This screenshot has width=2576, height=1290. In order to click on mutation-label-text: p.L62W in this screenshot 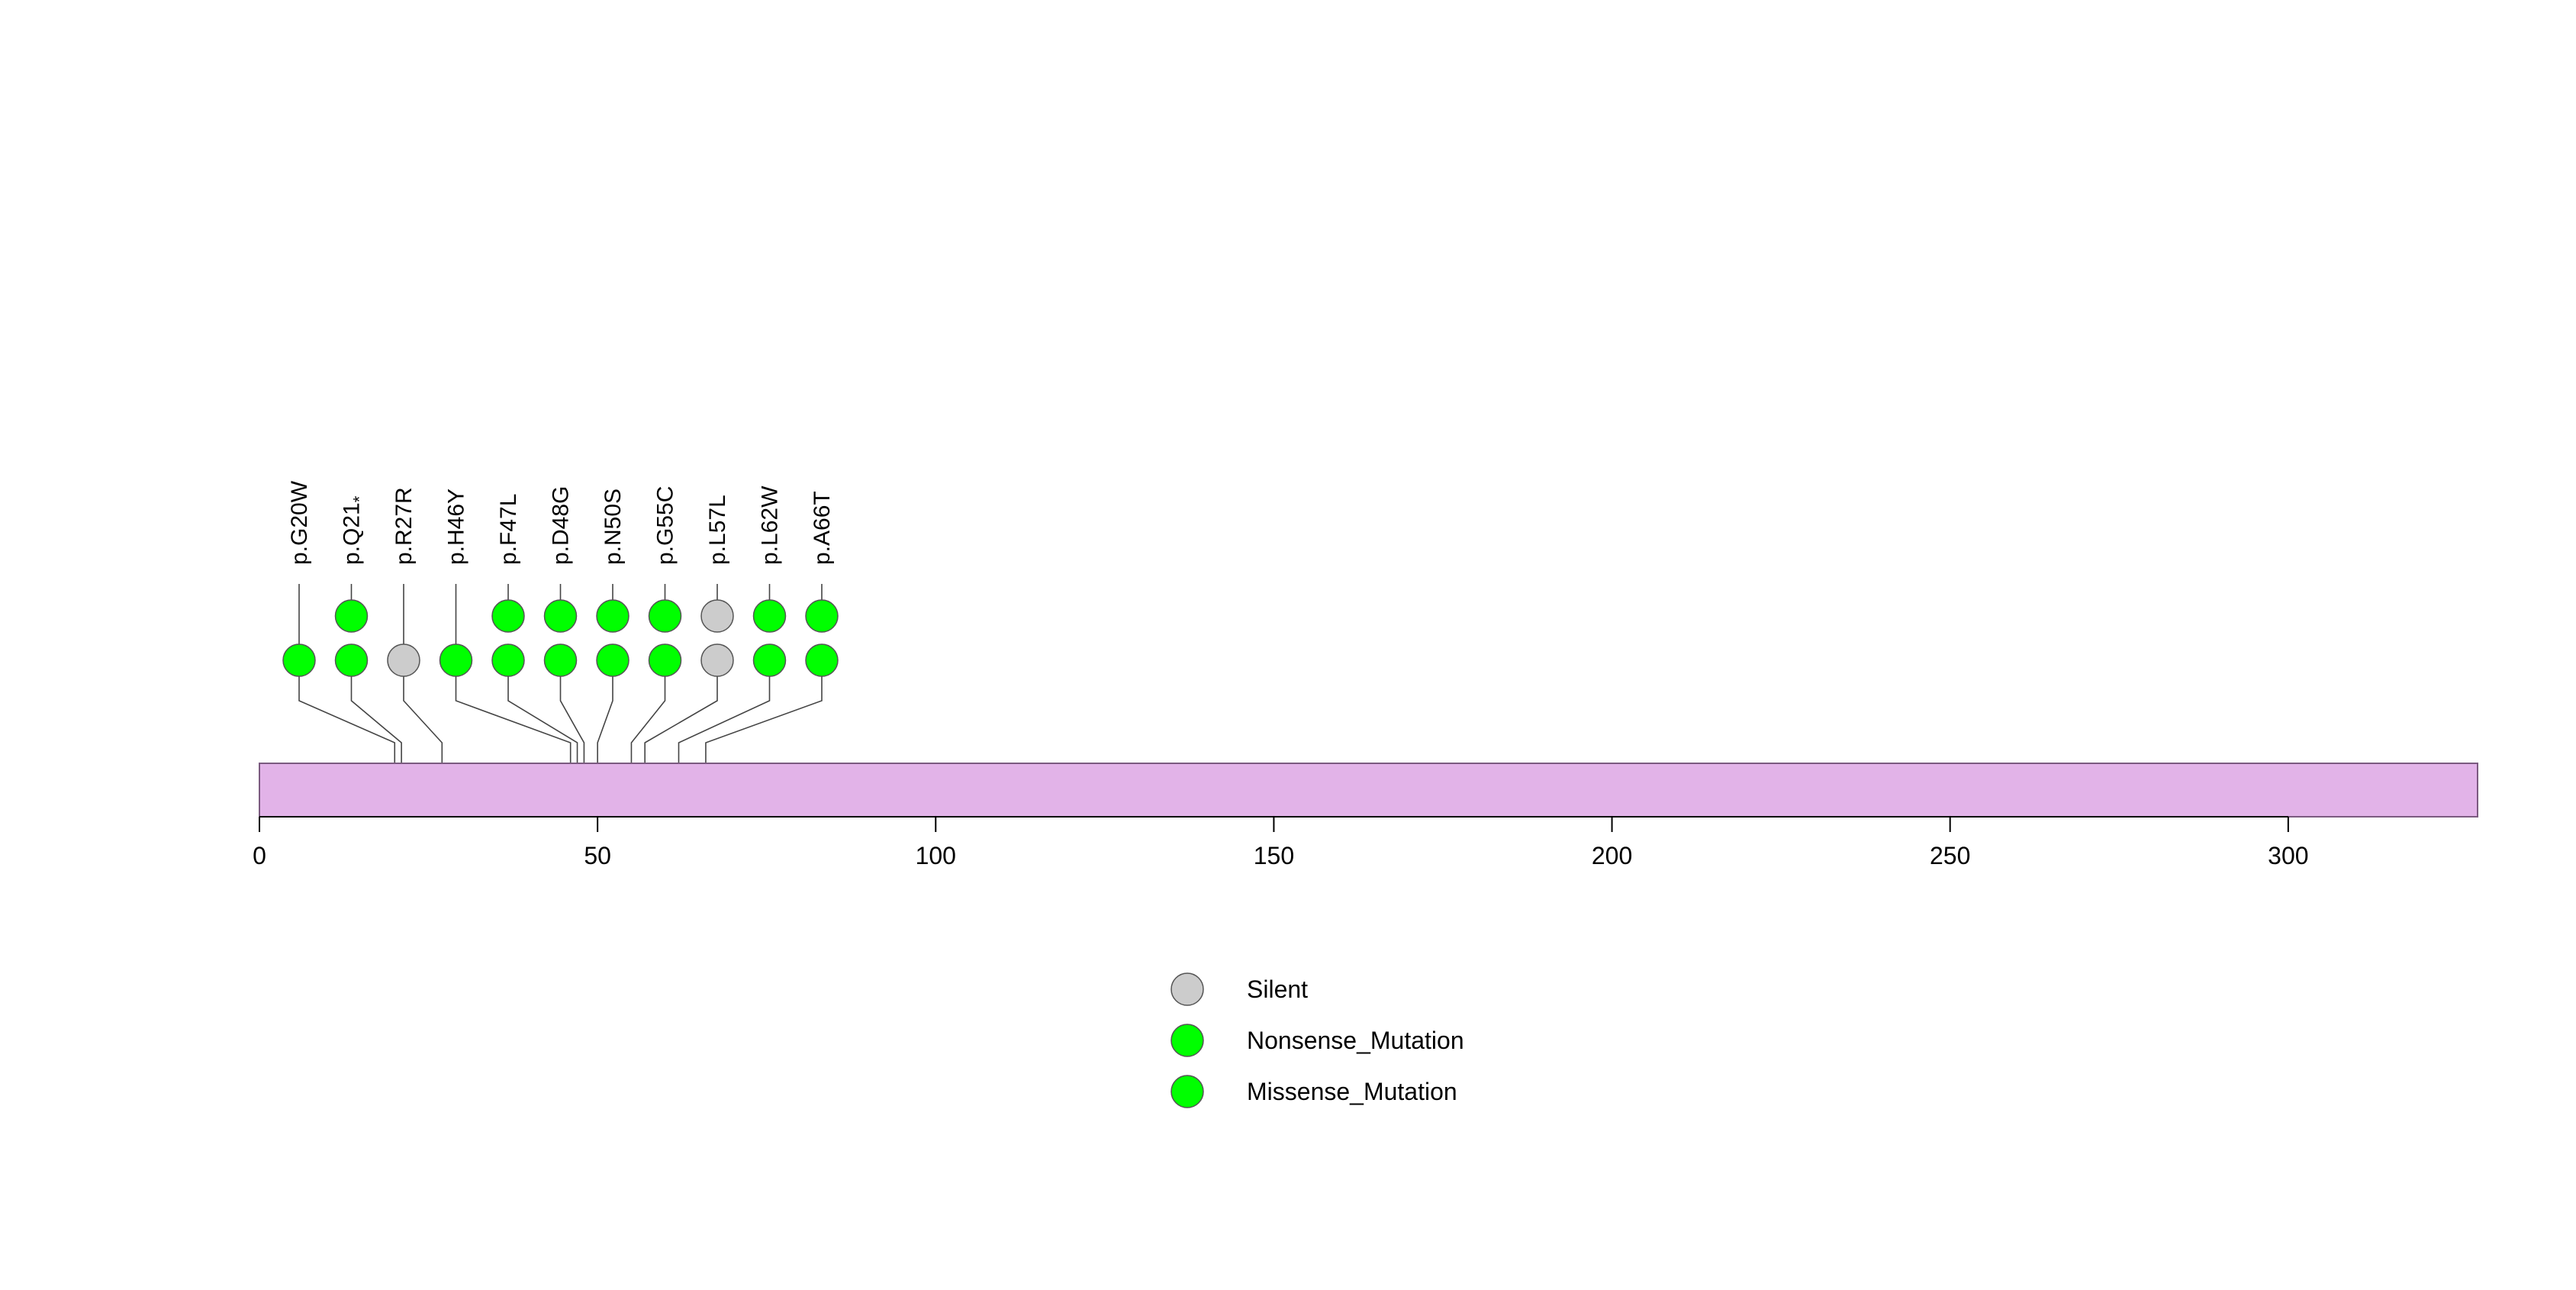, I will do `click(770, 525)`.